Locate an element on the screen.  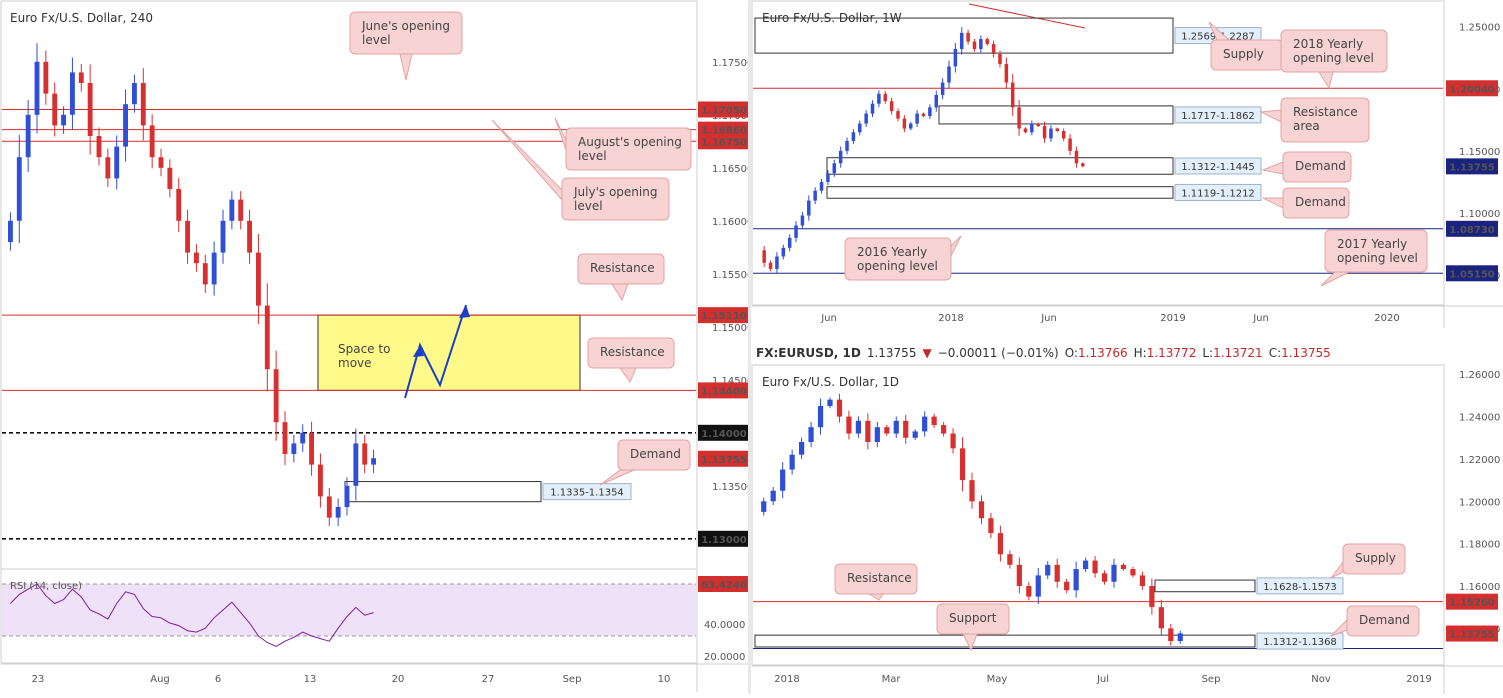
h4-y-tick: 1.17500 is located at coordinates (730, 63).